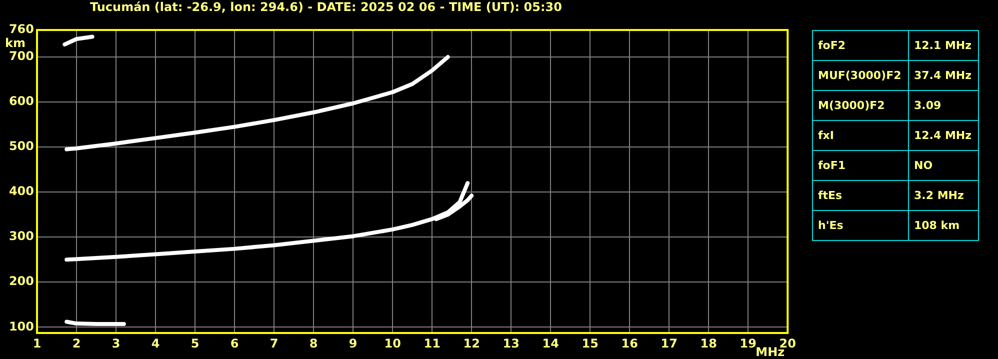  I want to click on y-tick-label: 760, so click(21, 29).